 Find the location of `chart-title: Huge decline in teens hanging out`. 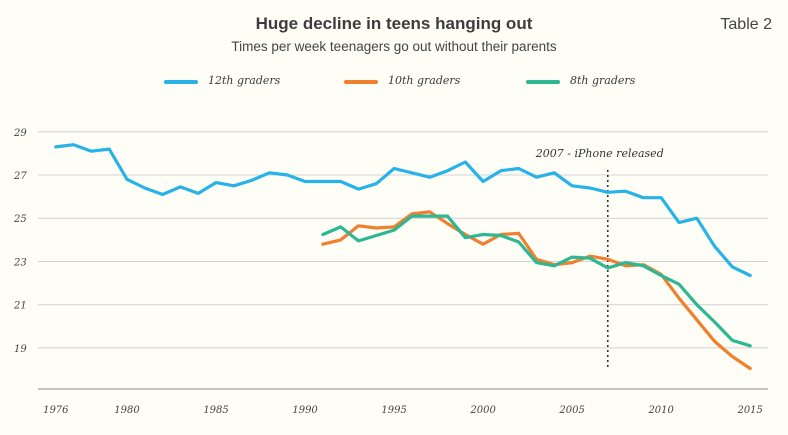

chart-title: Huge decline in teens hanging out is located at coordinates (394, 23).